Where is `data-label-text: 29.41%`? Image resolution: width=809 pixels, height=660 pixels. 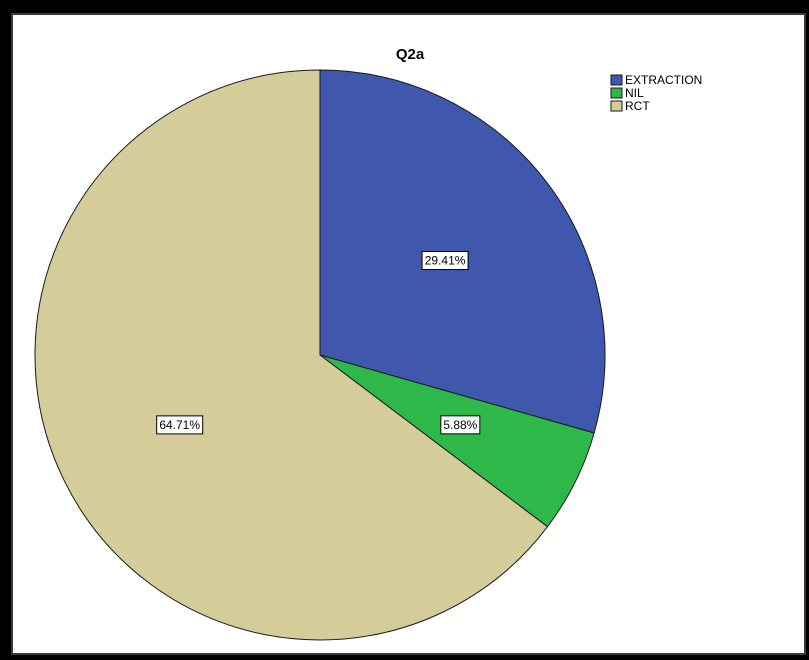 data-label-text: 29.41% is located at coordinates (445, 261).